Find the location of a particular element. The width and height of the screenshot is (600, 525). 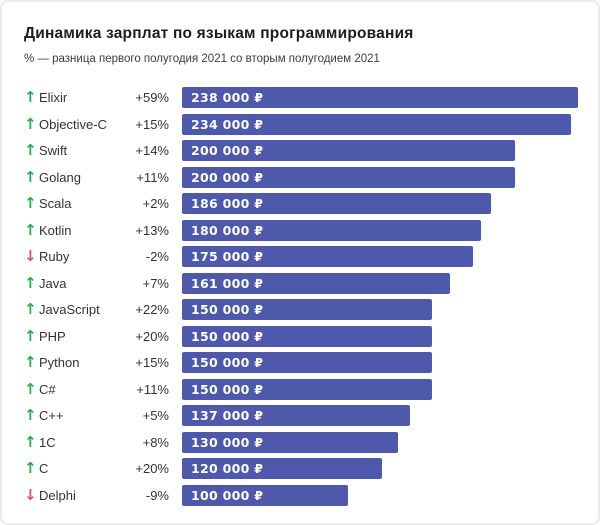

salary-bar: 180 000 ₽ is located at coordinates (331, 230).